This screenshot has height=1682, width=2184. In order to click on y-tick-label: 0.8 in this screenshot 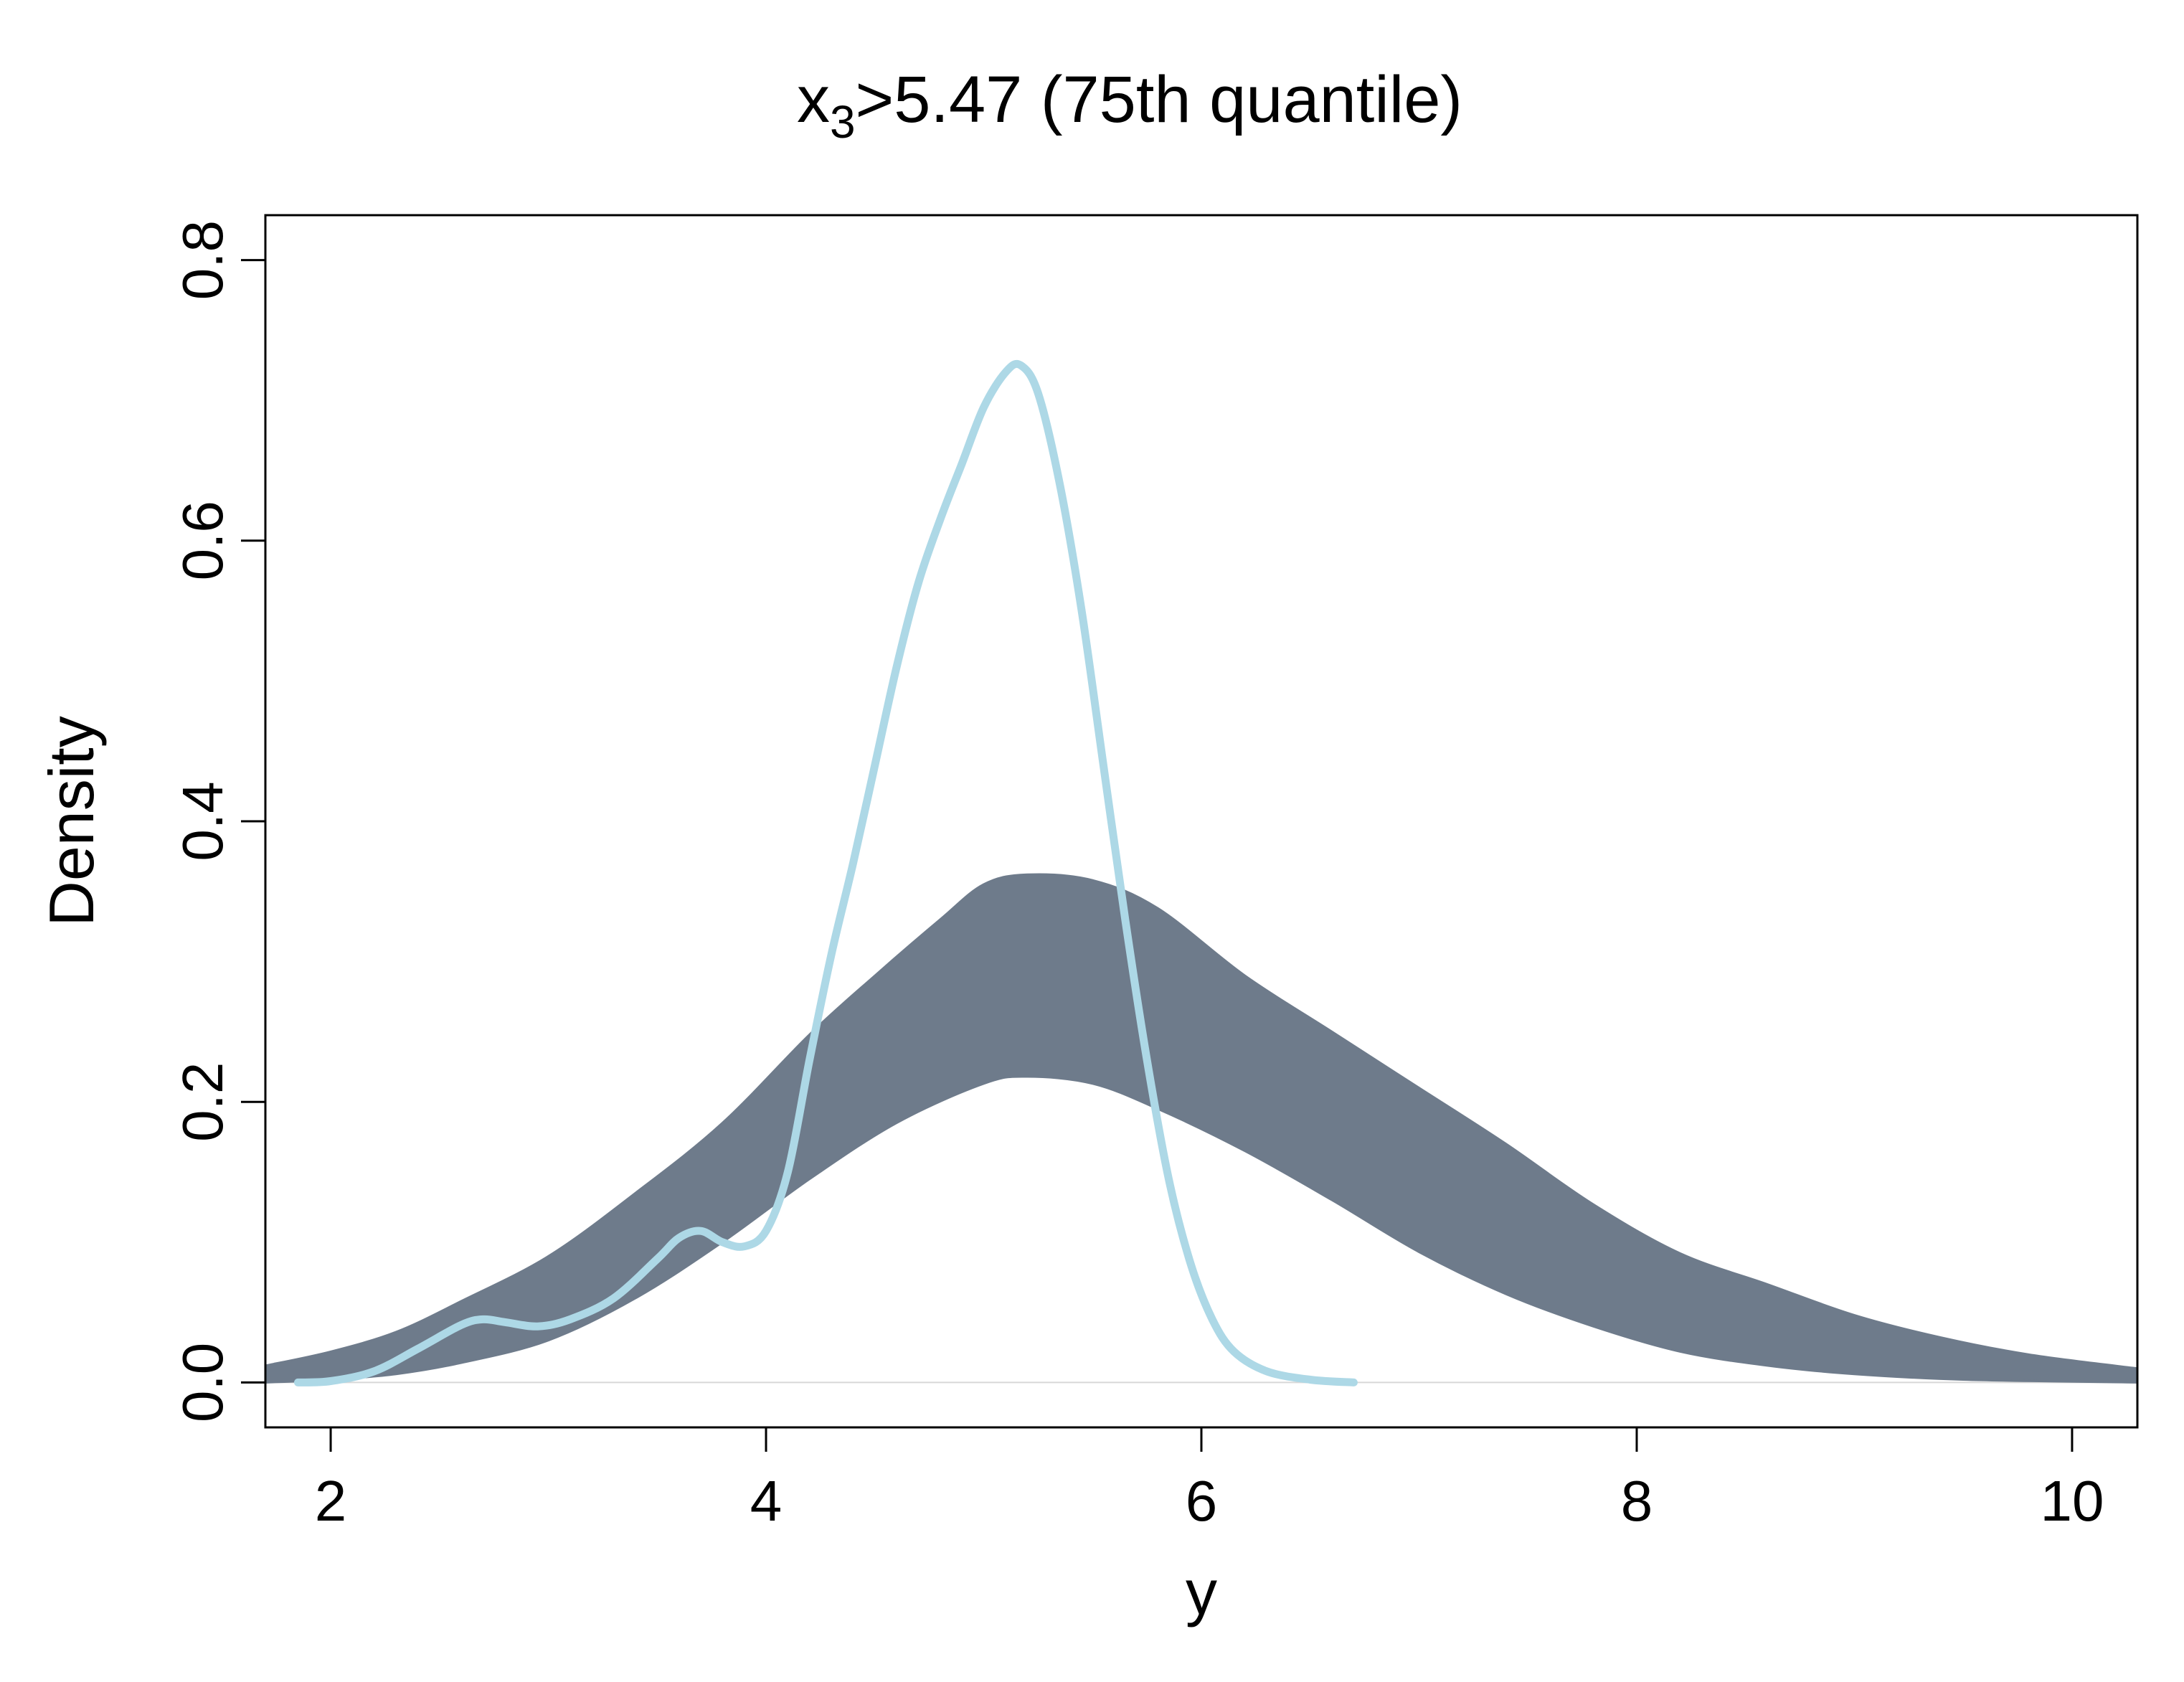, I will do `click(203, 260)`.